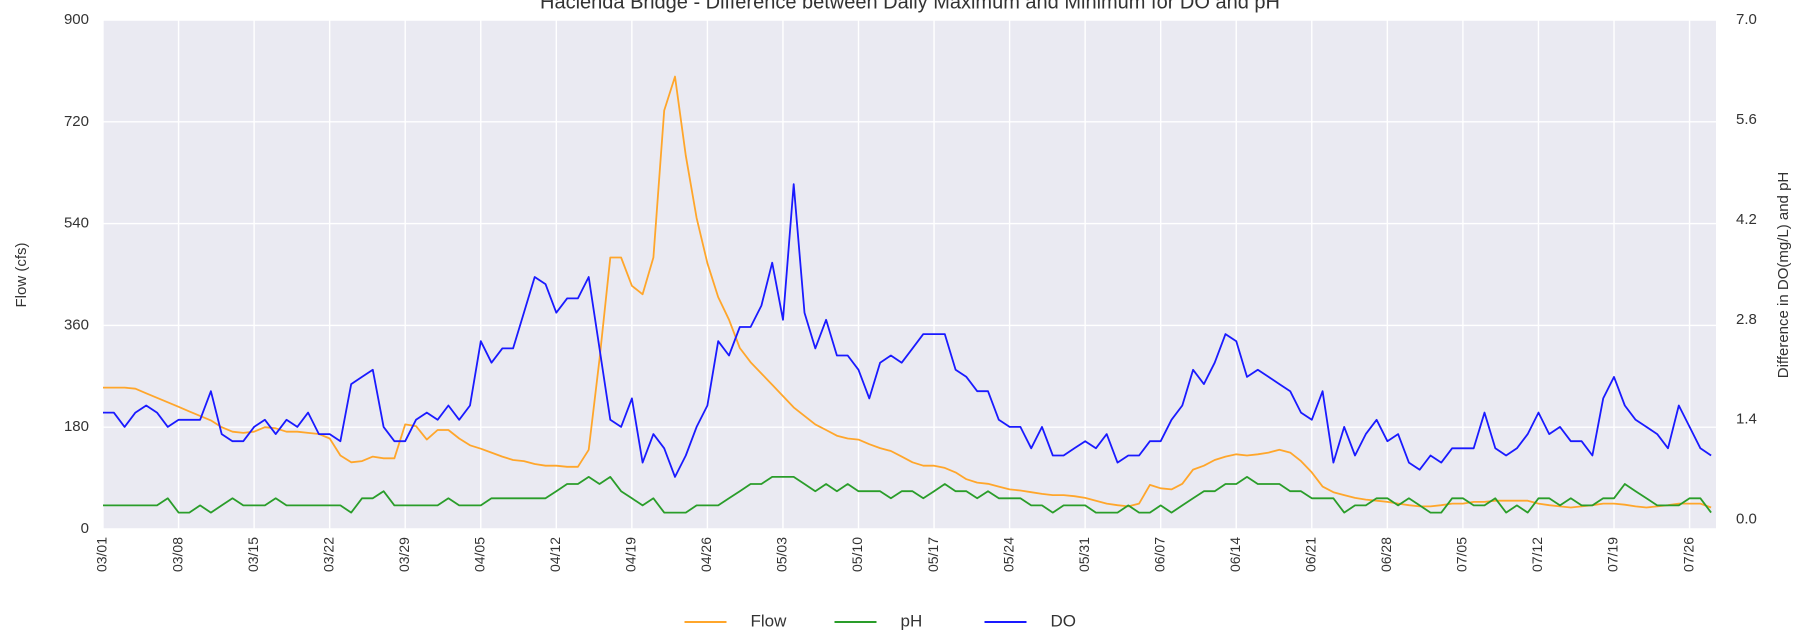 The height and width of the screenshot is (630, 1798). Describe the element at coordinates (1084, 554) in the screenshot. I see `x-tick-label: 05/31` at that location.